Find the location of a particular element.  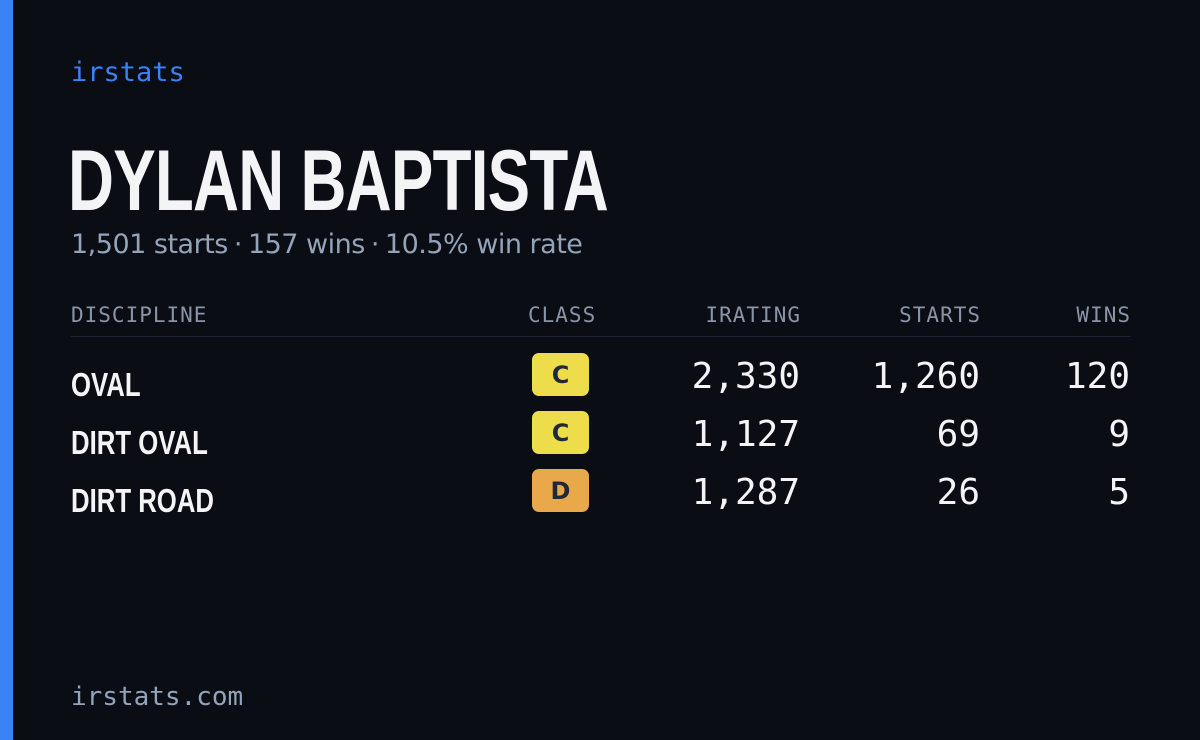

starts-value: 69 is located at coordinates (958, 434).